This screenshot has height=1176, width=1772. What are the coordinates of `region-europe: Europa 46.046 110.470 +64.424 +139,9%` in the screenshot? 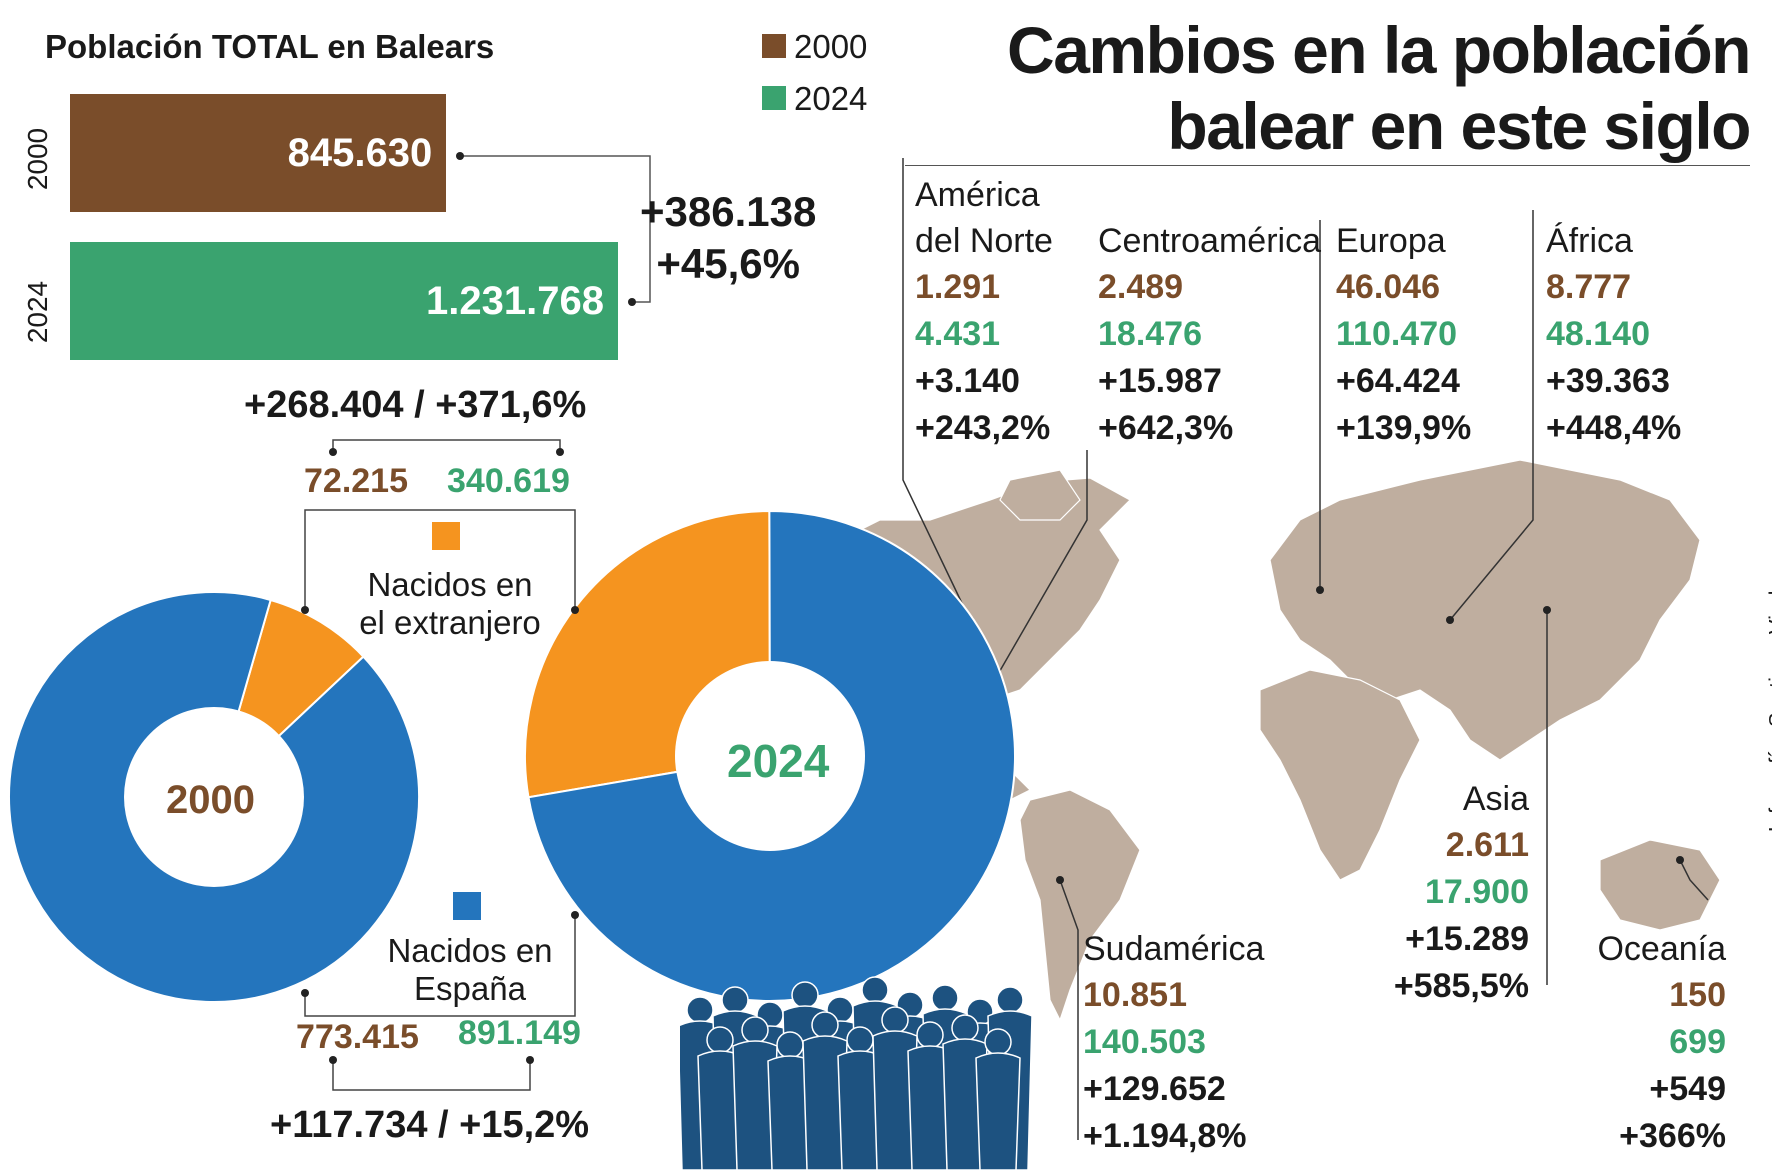 It's located at (1404, 334).